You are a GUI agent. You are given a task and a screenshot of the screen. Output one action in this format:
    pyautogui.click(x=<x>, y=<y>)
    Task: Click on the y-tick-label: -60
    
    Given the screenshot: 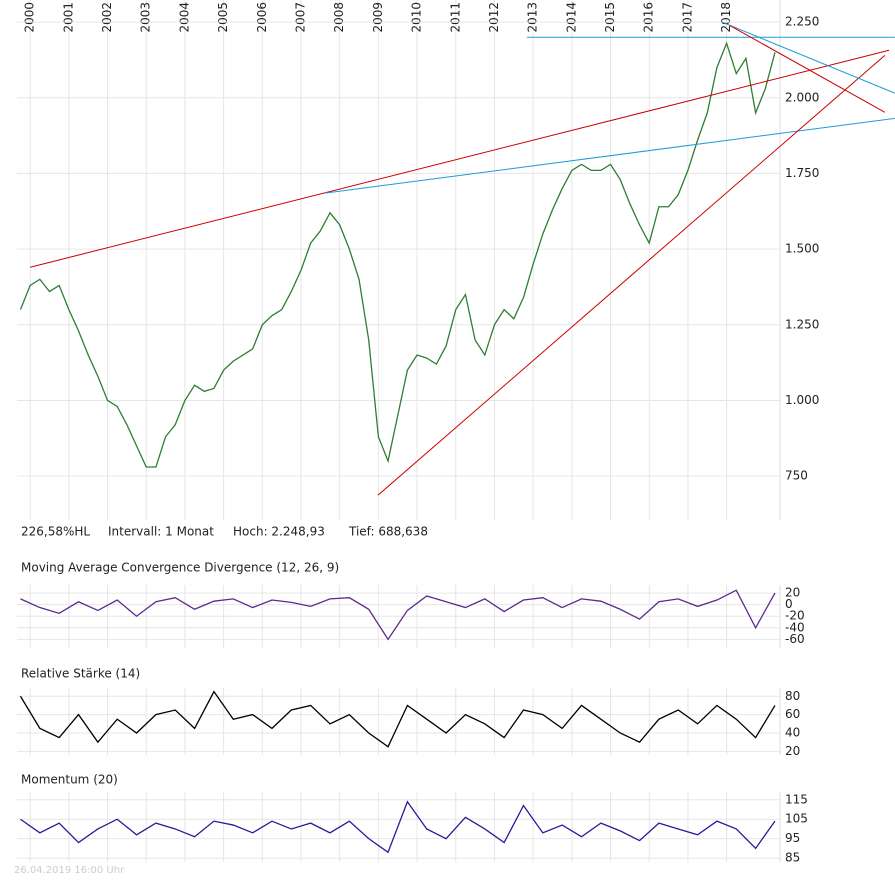 What is the action you would take?
    pyautogui.click(x=795, y=639)
    